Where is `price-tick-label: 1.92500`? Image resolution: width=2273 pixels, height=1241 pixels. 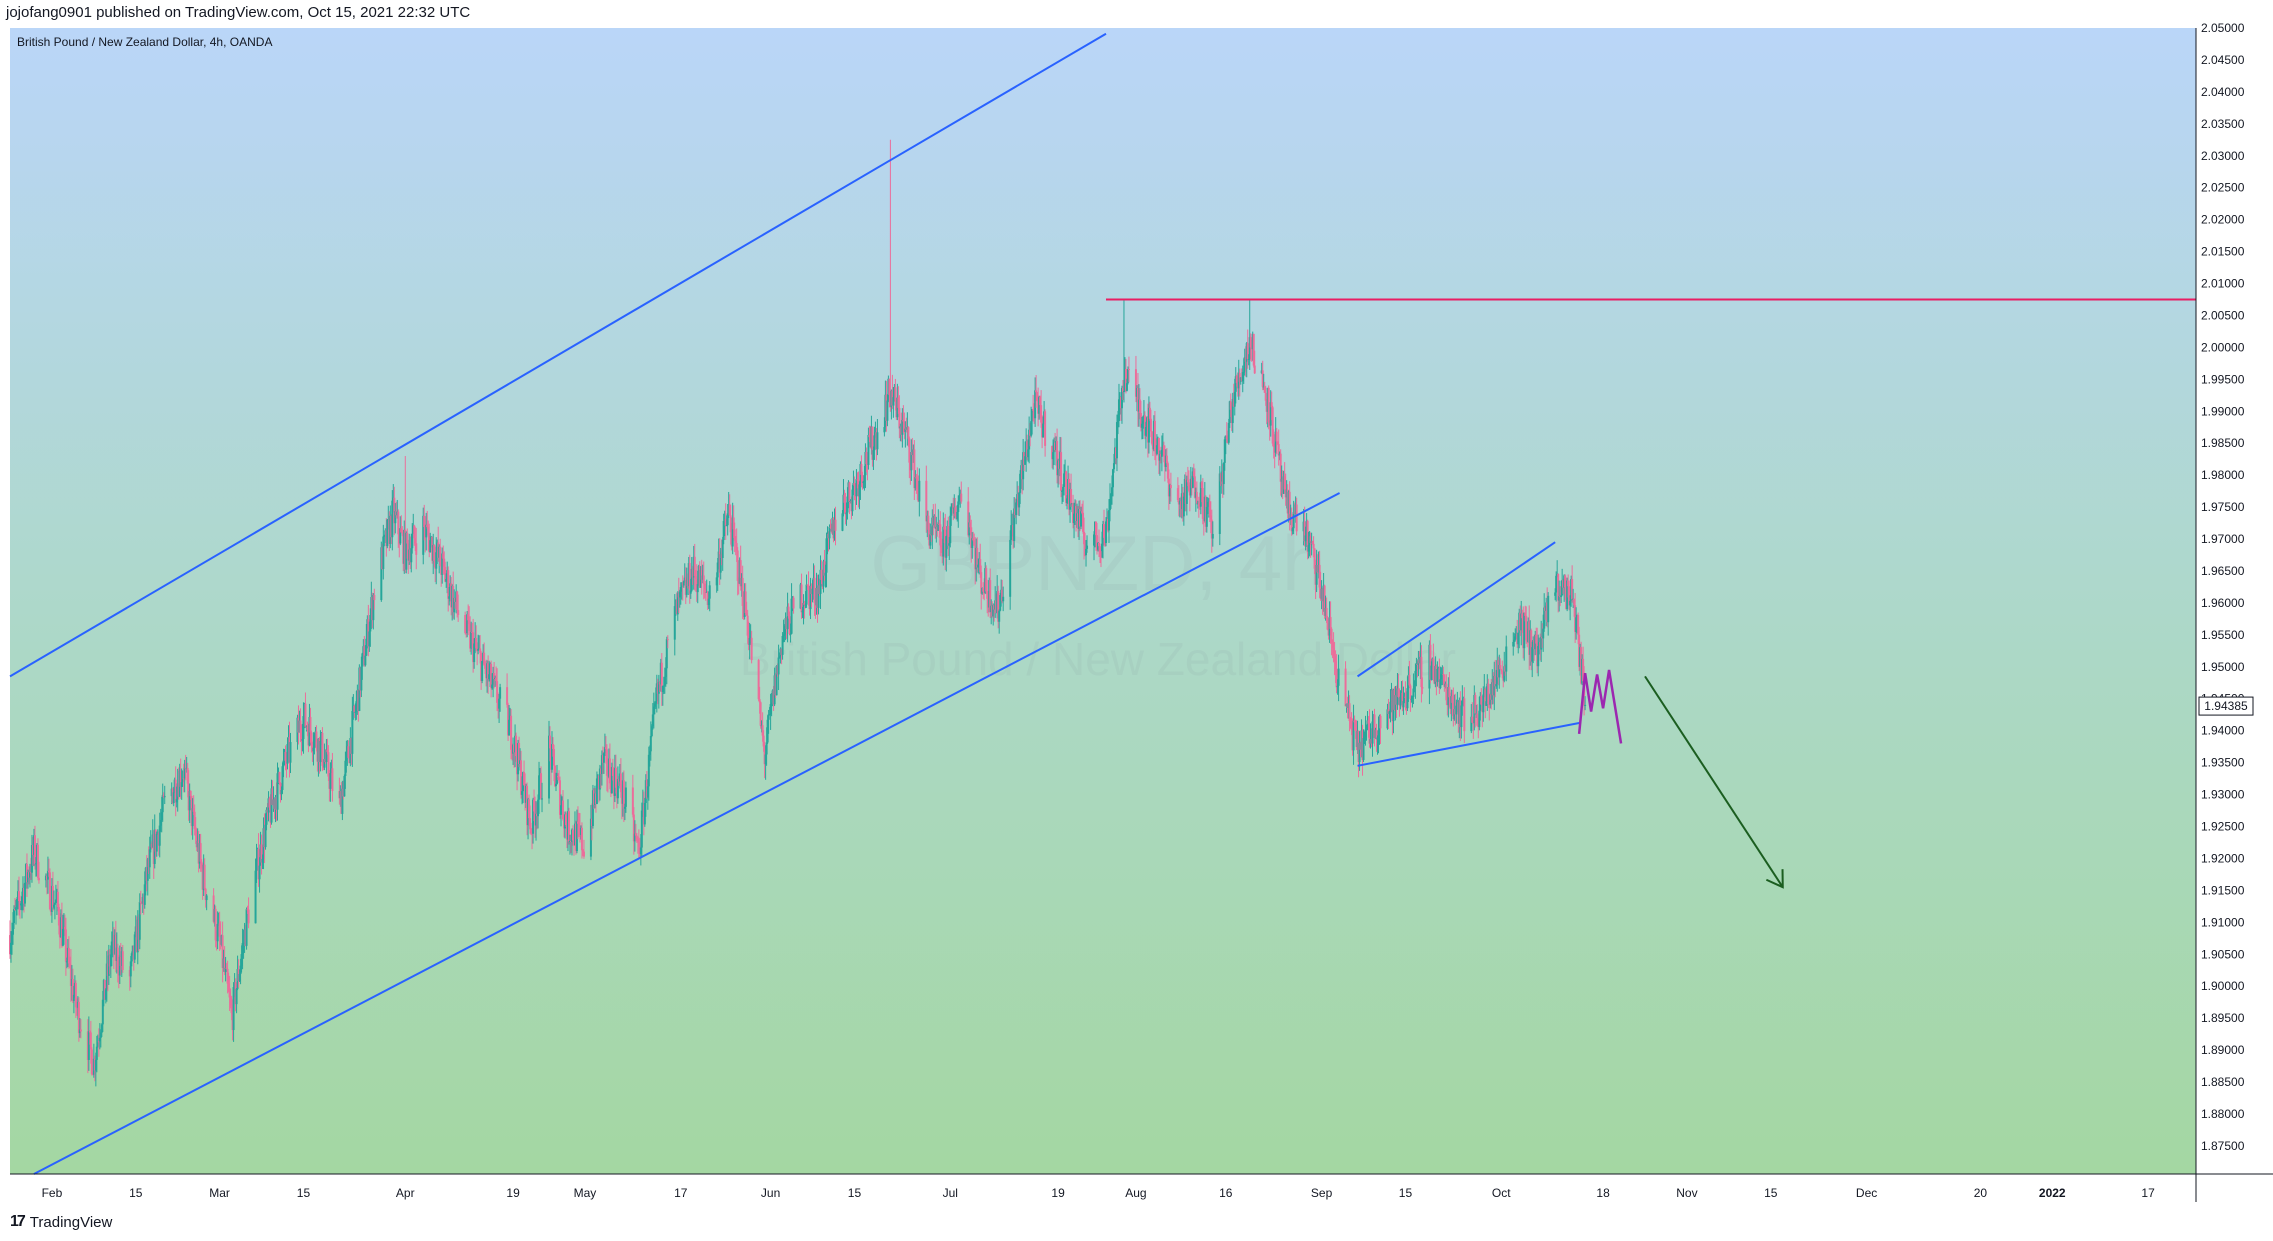 price-tick-label: 1.92500 is located at coordinates (2223, 826).